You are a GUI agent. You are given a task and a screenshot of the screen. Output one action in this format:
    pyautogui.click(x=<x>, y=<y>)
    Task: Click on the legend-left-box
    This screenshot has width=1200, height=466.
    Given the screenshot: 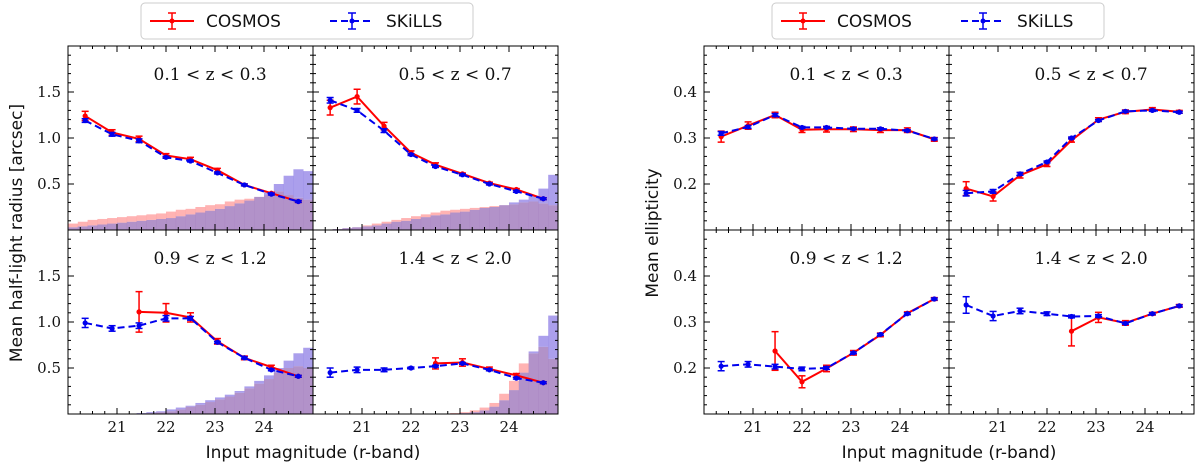 What is the action you would take?
    pyautogui.click(x=307, y=21)
    